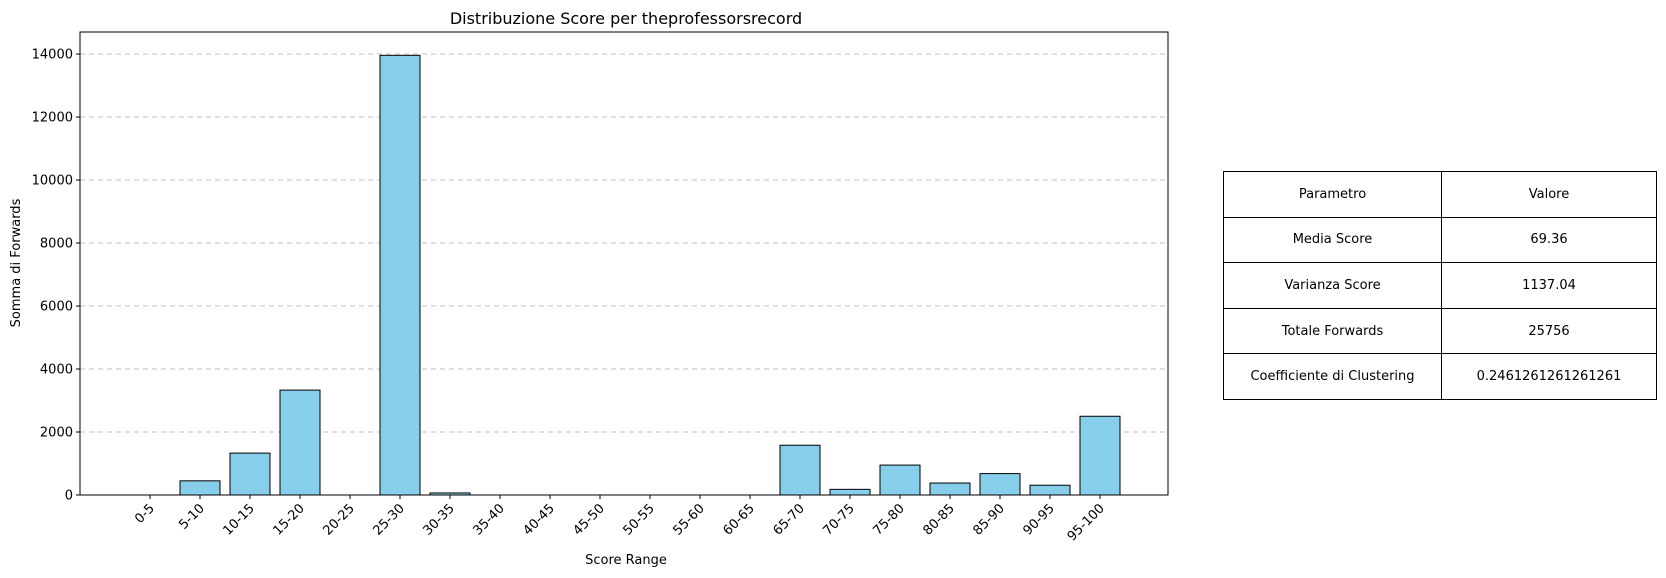 This screenshot has height=578, width=1666. Describe the element at coordinates (52, 118) in the screenshot. I see `y-tick-label: 12000` at that location.